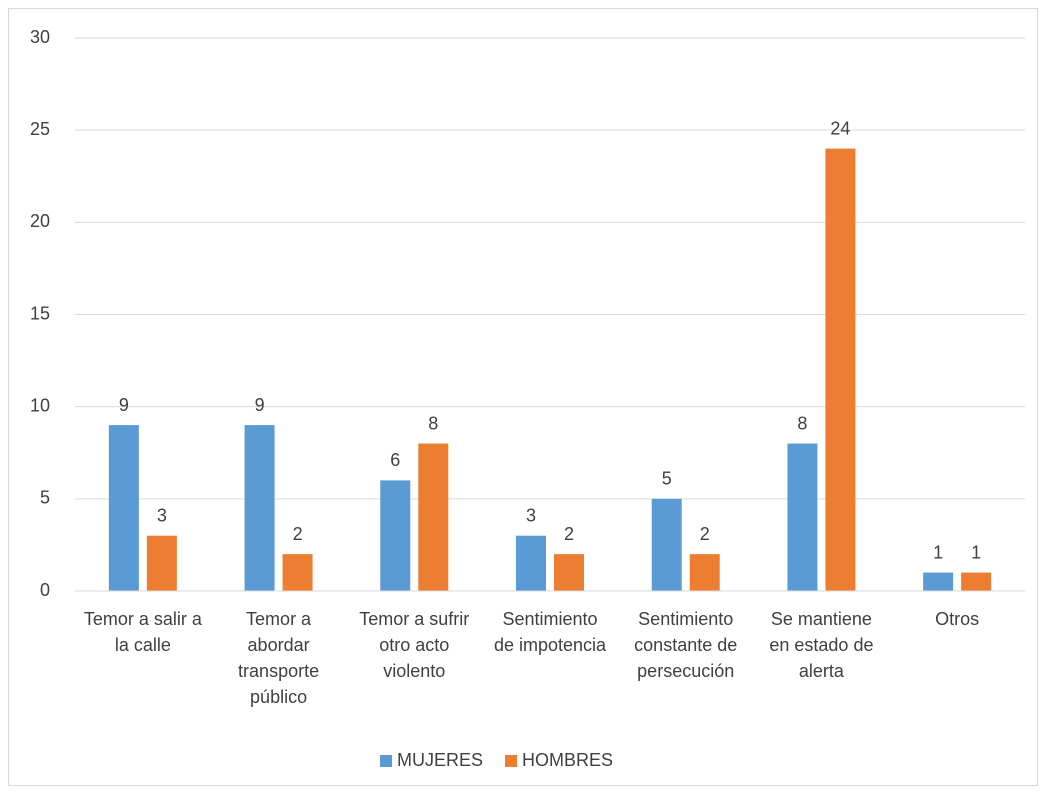 The width and height of the screenshot is (1046, 794). Describe the element at coordinates (414, 671) in the screenshot. I see `x-tick-line: violento` at that location.